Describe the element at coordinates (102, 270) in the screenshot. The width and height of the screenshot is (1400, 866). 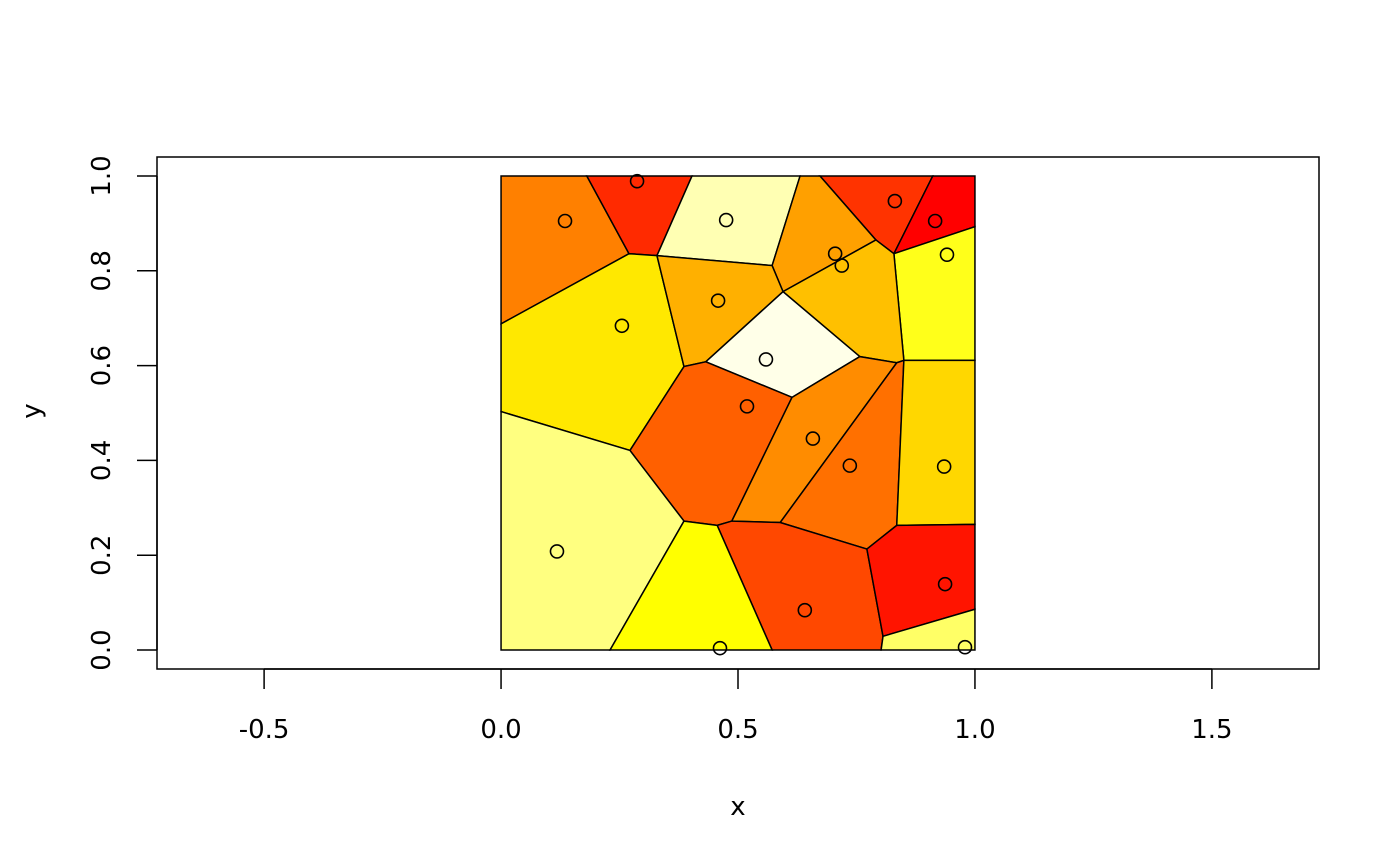
I see `y-tick-label: 0.8` at that location.